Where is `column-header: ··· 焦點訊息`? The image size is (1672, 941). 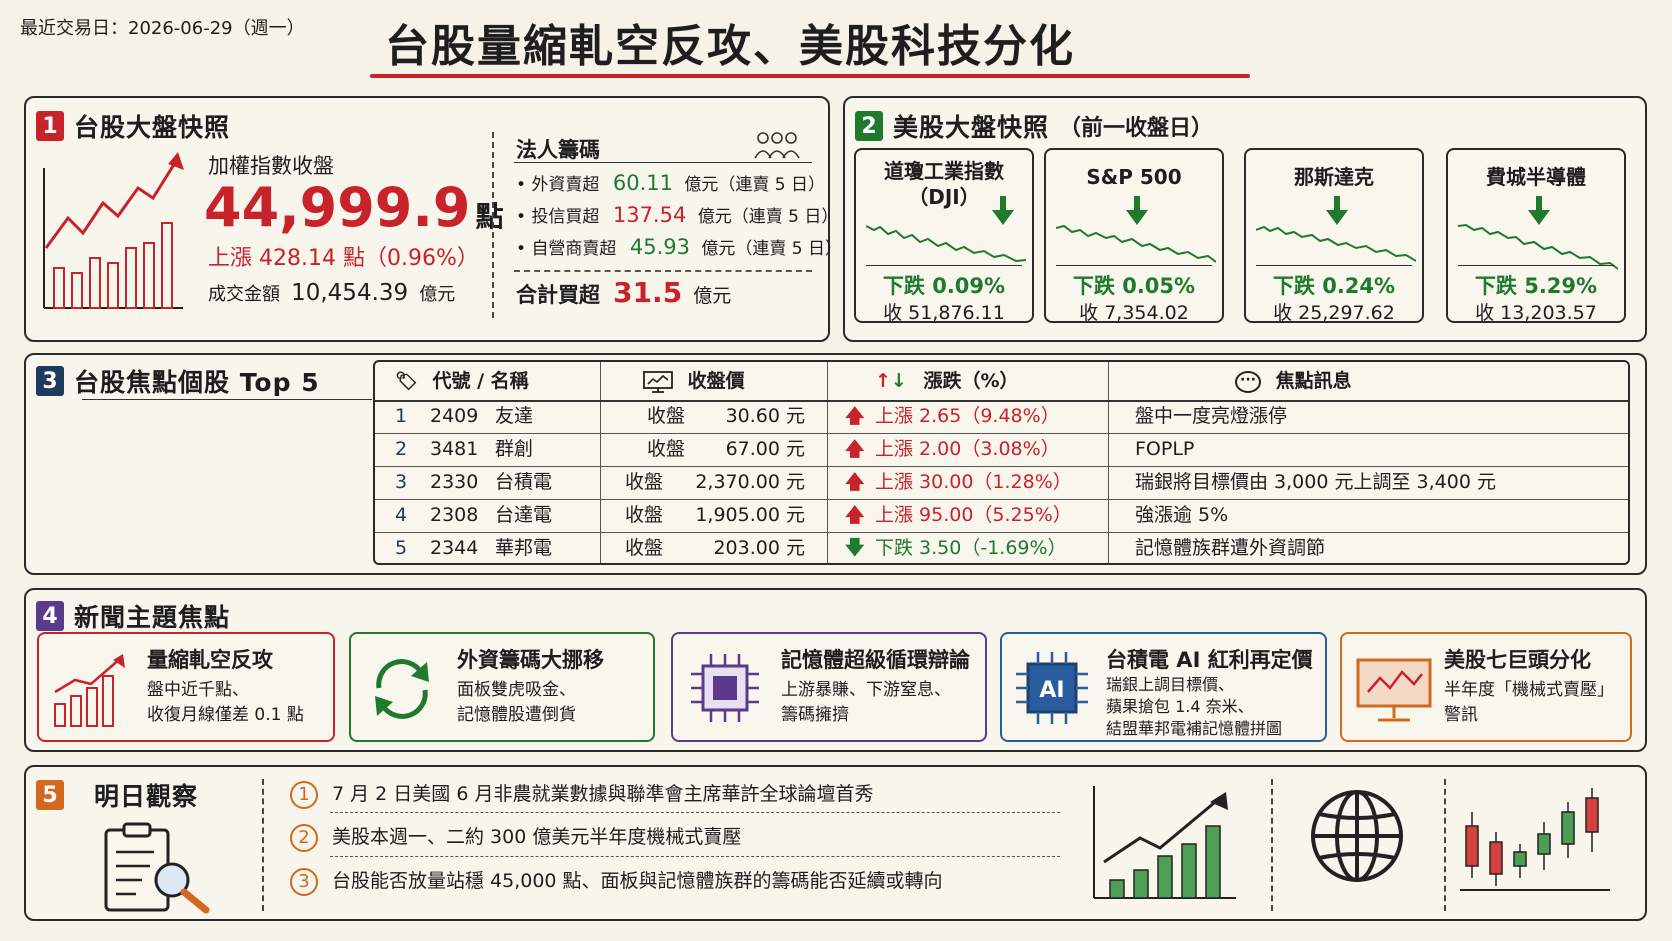
column-header: ··· 焦點訊息 is located at coordinates (1293, 381).